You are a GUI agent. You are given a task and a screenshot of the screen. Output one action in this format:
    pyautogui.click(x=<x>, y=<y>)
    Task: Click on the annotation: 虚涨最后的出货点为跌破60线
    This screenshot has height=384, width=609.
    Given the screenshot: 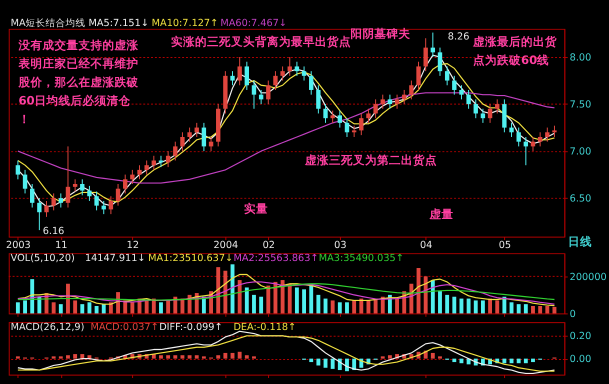 What is the action you would take?
    pyautogui.click(x=515, y=50)
    